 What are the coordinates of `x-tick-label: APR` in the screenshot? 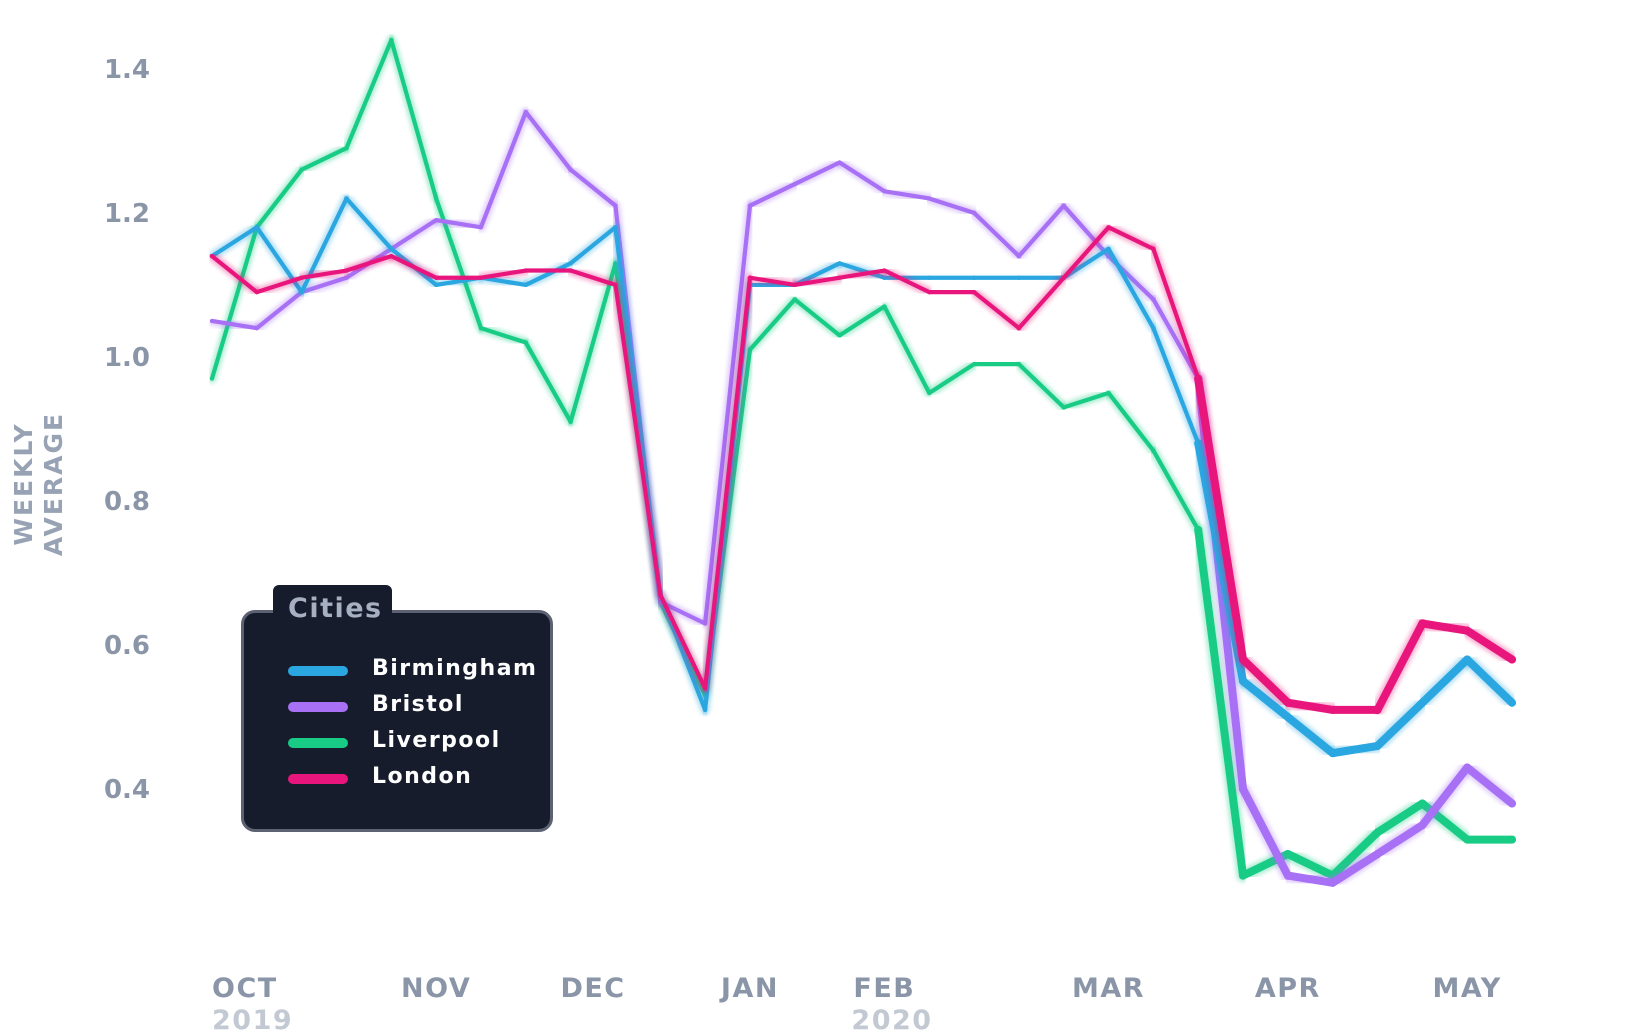 It's located at (1288, 988).